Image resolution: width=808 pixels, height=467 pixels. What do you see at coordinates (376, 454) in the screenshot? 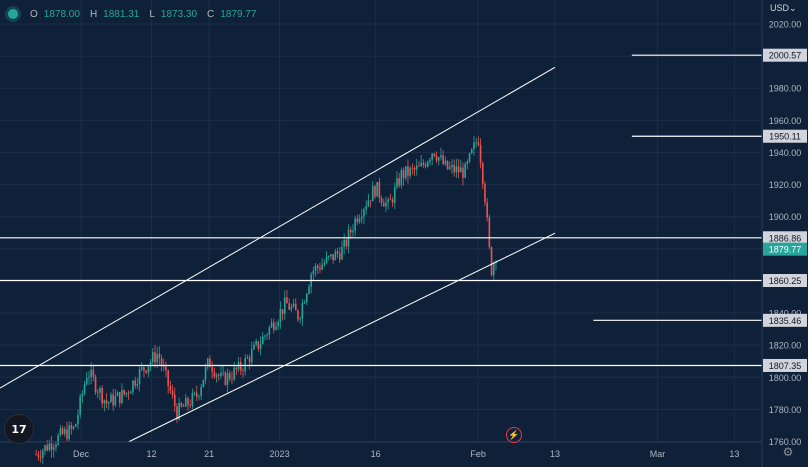
I see `time-tick-label: 16` at bounding box center [376, 454].